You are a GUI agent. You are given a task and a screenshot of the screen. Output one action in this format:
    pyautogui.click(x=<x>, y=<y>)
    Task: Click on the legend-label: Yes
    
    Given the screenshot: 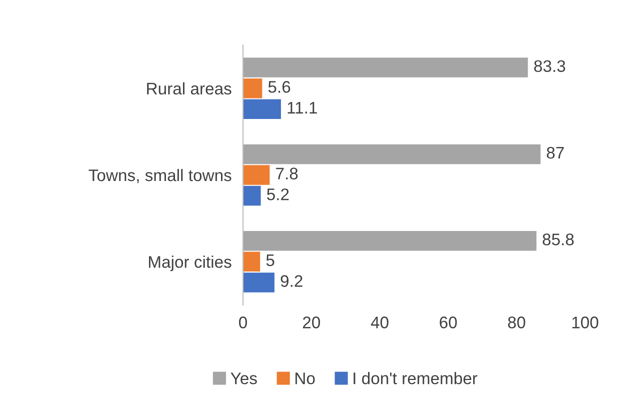 What is the action you would take?
    pyautogui.click(x=243, y=378)
    